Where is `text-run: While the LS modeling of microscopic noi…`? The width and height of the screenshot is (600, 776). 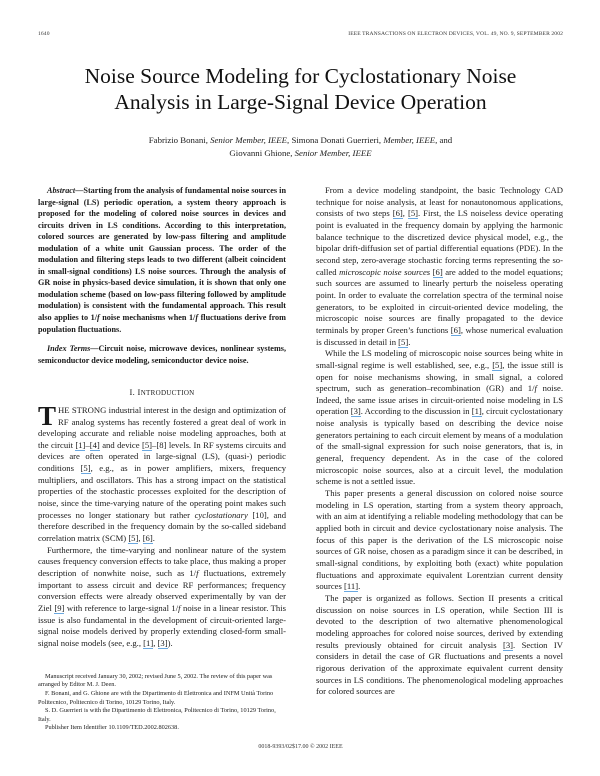 text-run: While the LS modeling of microscopic noi… is located at coordinates (439, 359).